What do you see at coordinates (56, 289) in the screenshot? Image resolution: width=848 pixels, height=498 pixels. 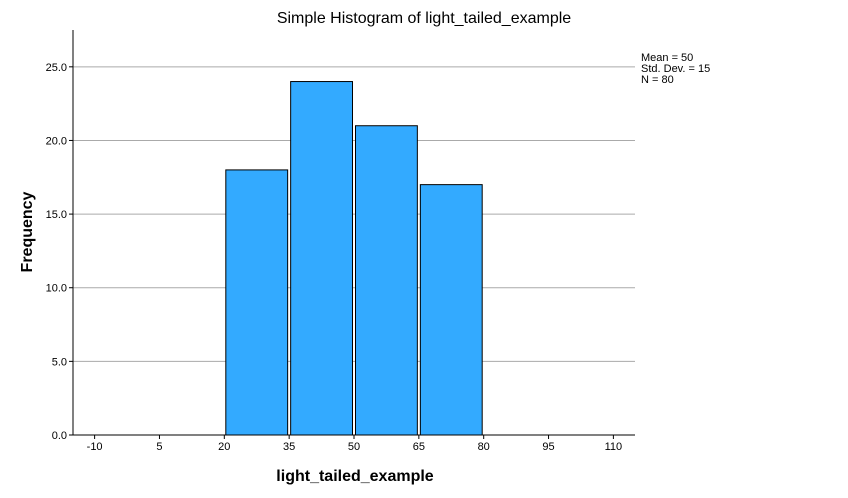 I see `y-tick-label-2: 10.0` at bounding box center [56, 289].